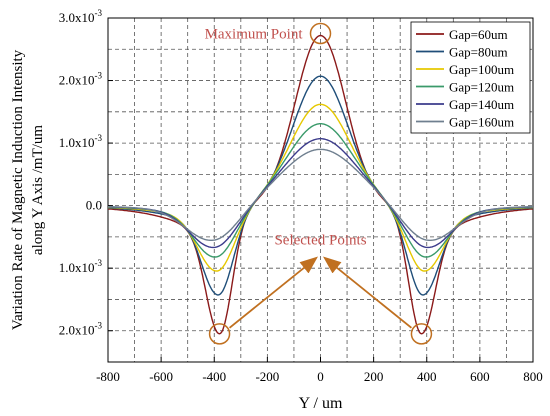 This screenshot has height=416, width=550. What do you see at coordinates (481, 122) in the screenshot?
I see `legend-entry: Gap=160um` at bounding box center [481, 122].